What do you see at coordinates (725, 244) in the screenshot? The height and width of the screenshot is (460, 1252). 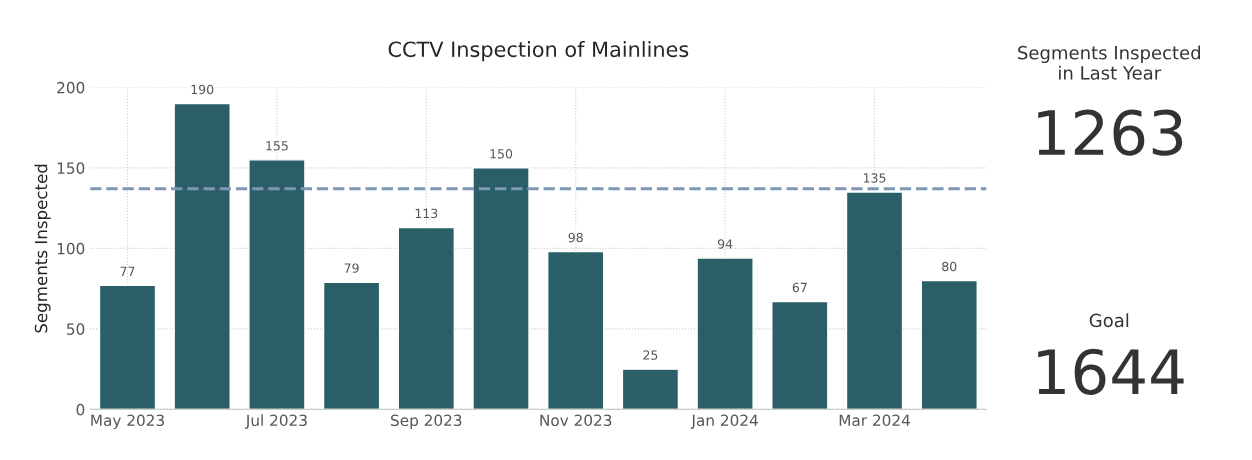 I see `data-label: 94` at bounding box center [725, 244].